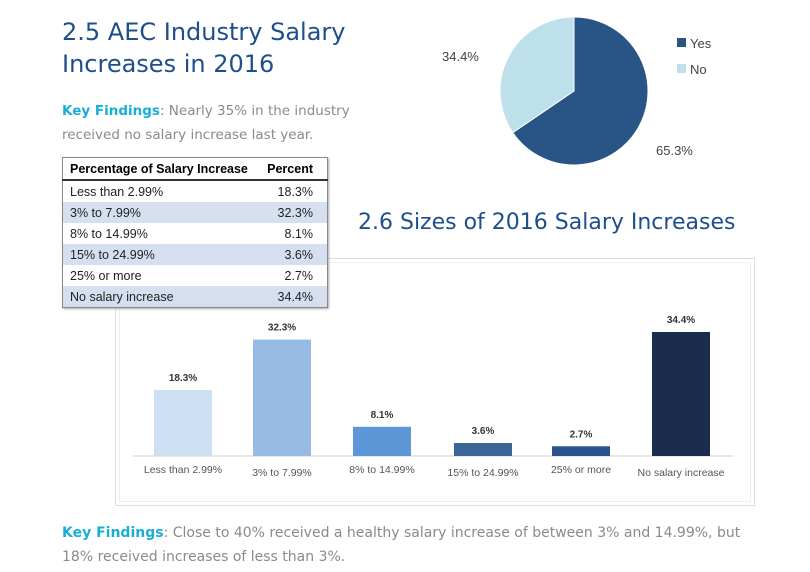  Describe the element at coordinates (293, 169) in the screenshot. I see `header-percent: Percent` at that location.